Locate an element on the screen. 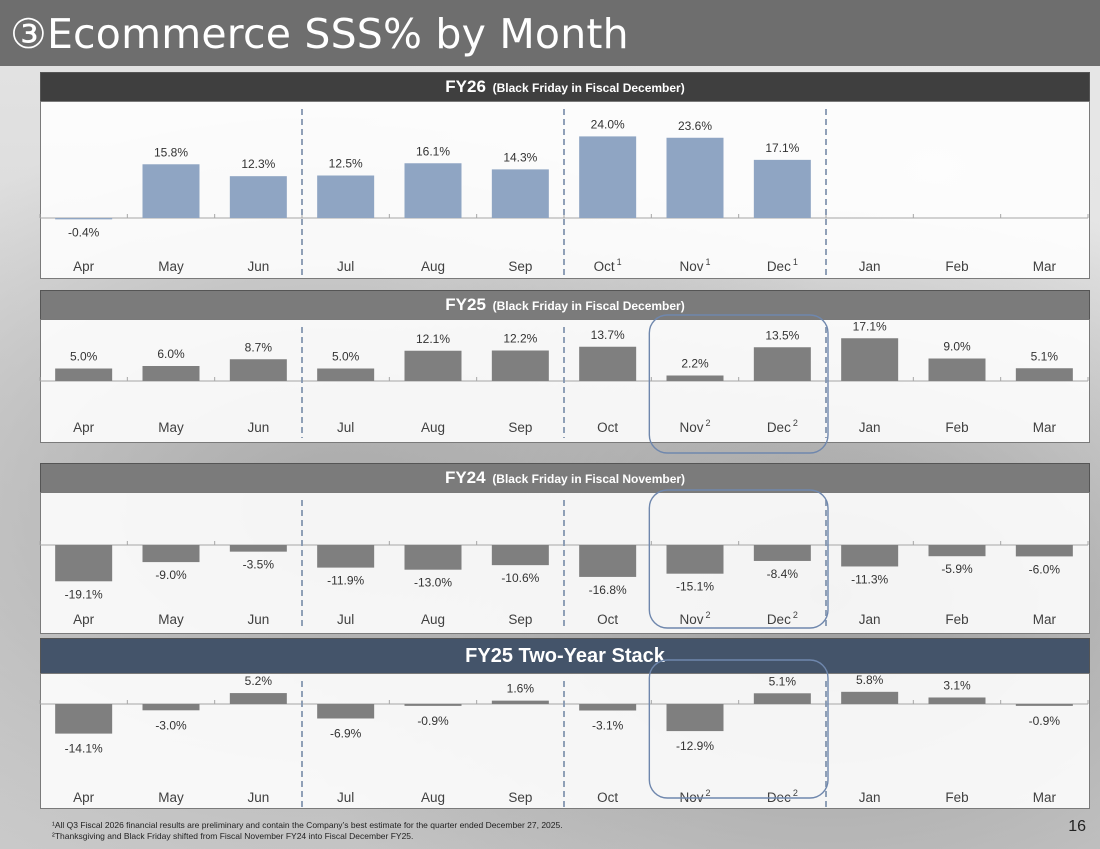 This screenshot has height=849, width=1100. fy25-title: FY25 is located at coordinates (465, 304).